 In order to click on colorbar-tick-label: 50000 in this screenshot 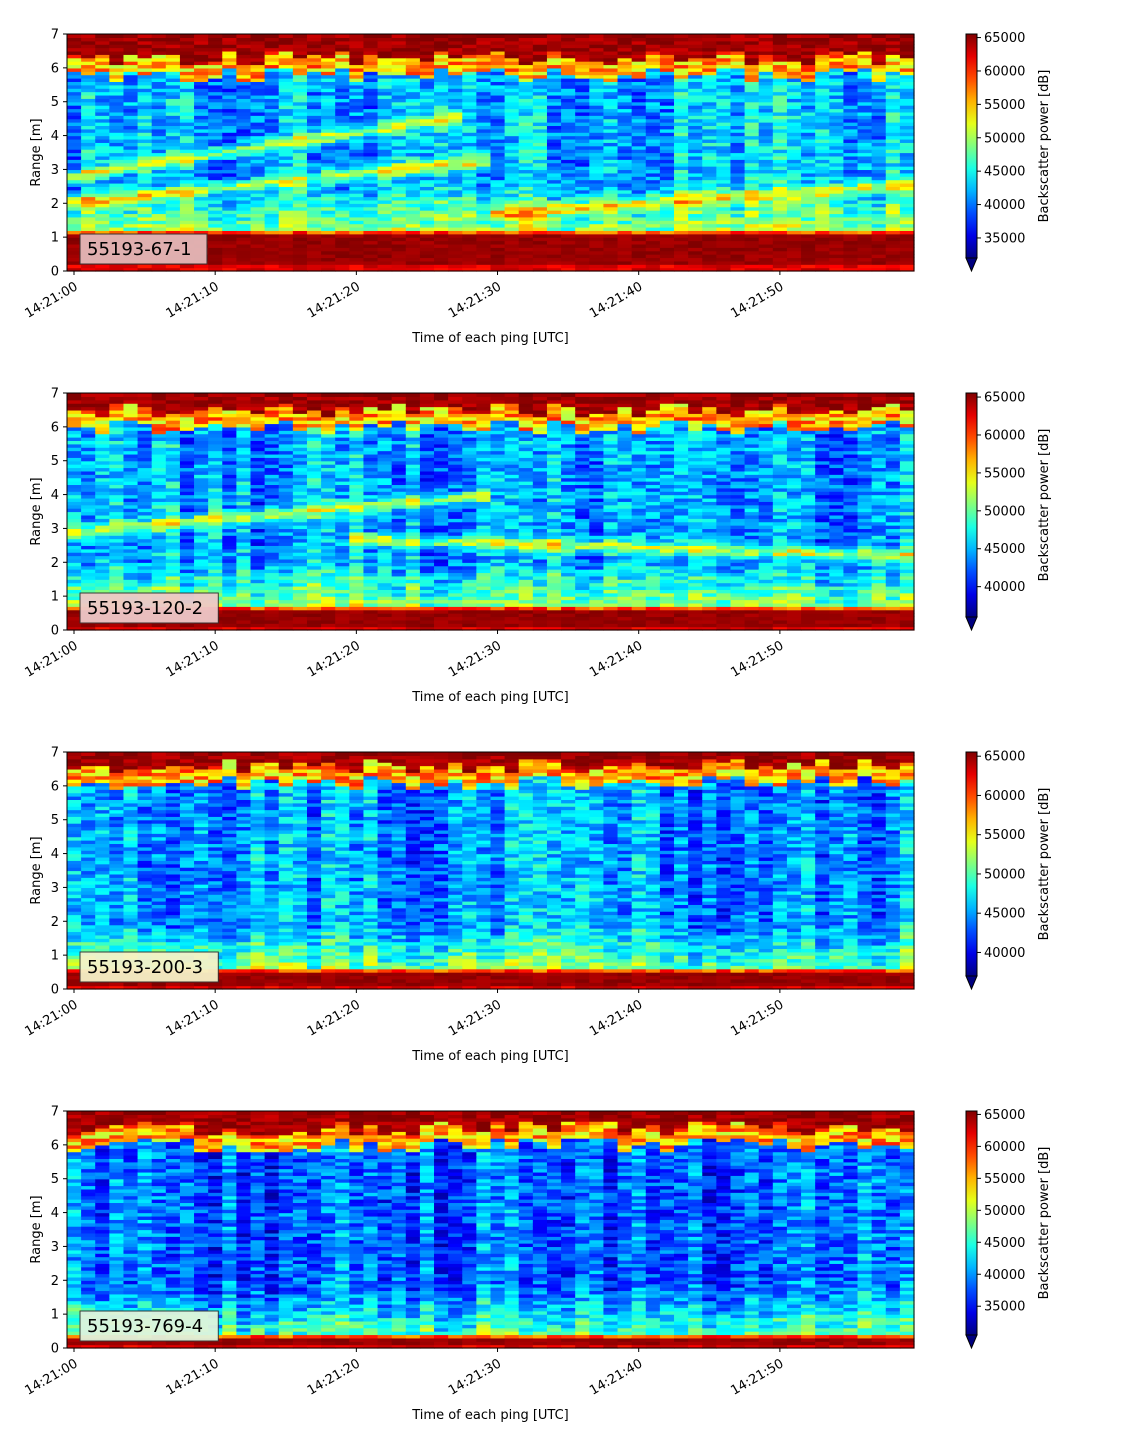, I will do `click(1004, 138)`.